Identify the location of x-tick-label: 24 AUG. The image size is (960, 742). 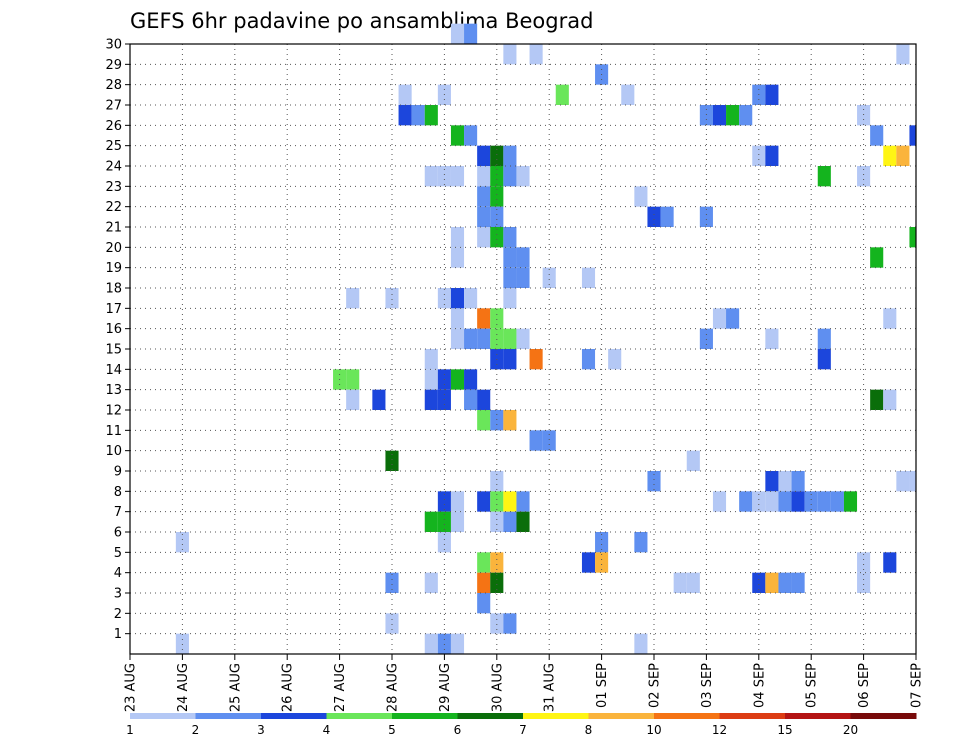
(183, 687).